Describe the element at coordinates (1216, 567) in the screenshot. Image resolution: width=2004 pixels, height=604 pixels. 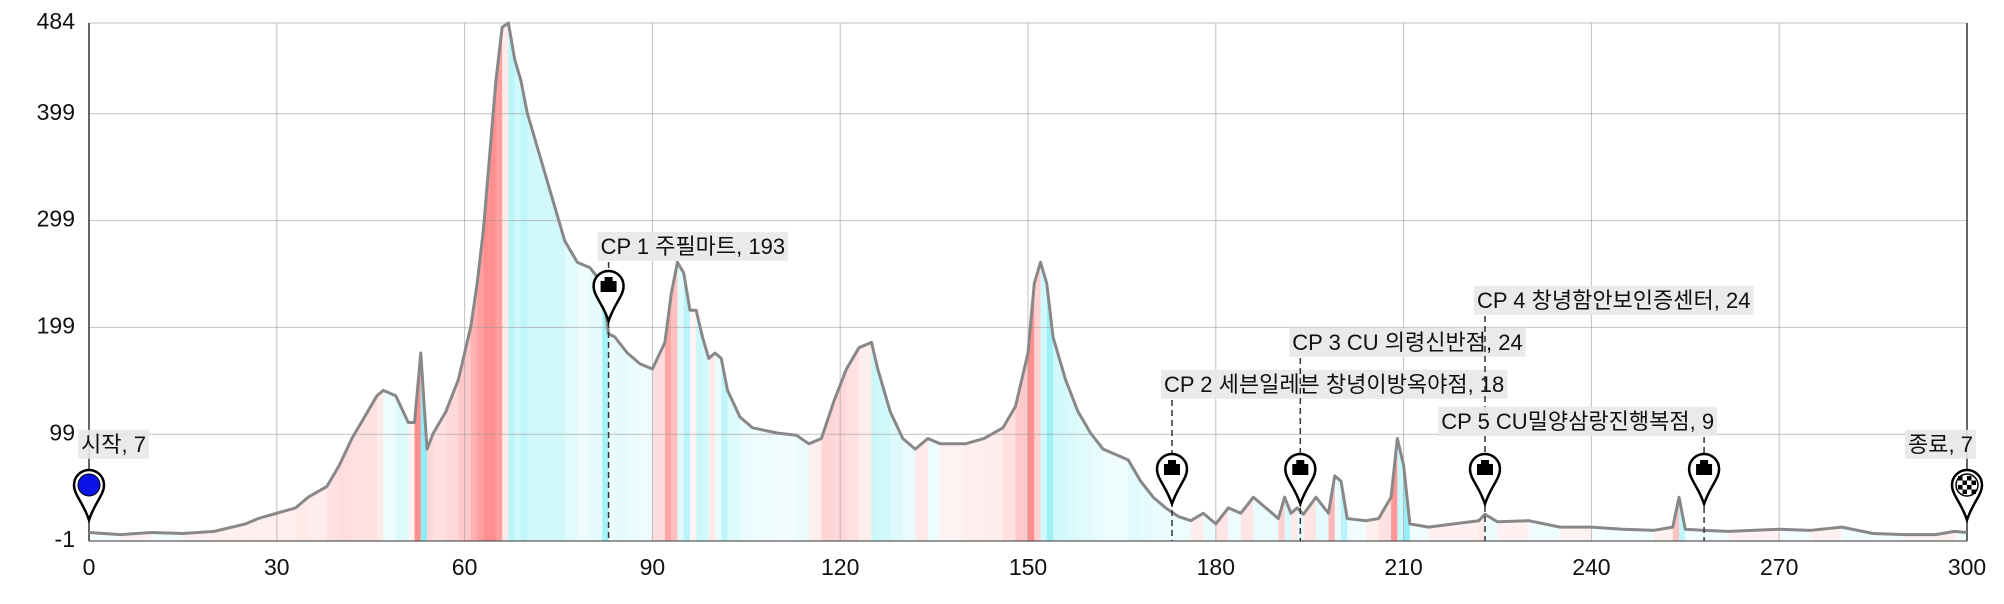
I see `x-tick-label: 180` at that location.